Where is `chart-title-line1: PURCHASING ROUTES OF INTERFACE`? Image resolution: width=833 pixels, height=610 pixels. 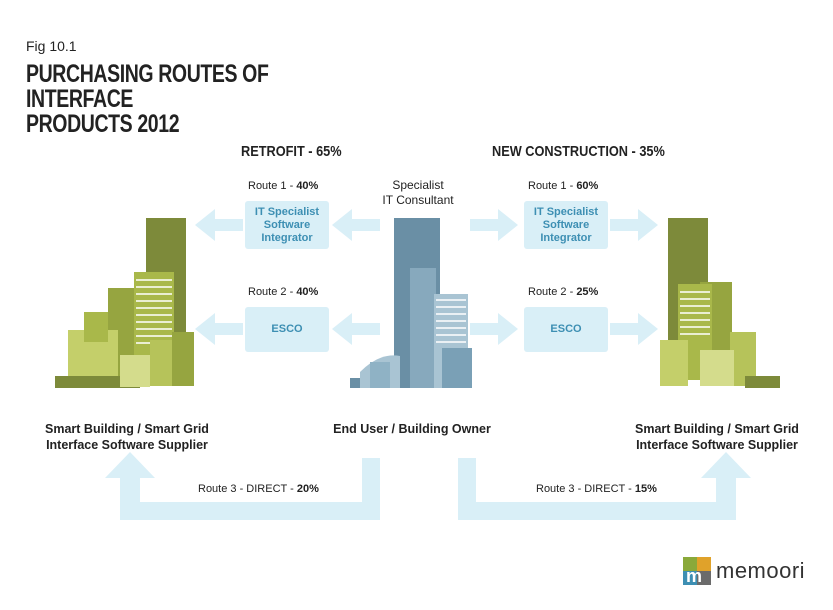
chart-title-line1: PURCHASING ROUTES OF INTERFACE is located at coordinates (147, 86).